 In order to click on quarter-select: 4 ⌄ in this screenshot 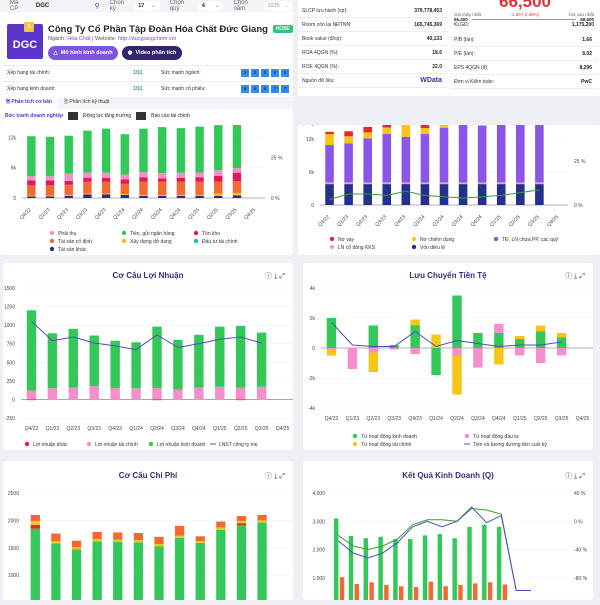, I will do `click(210, 6)`.